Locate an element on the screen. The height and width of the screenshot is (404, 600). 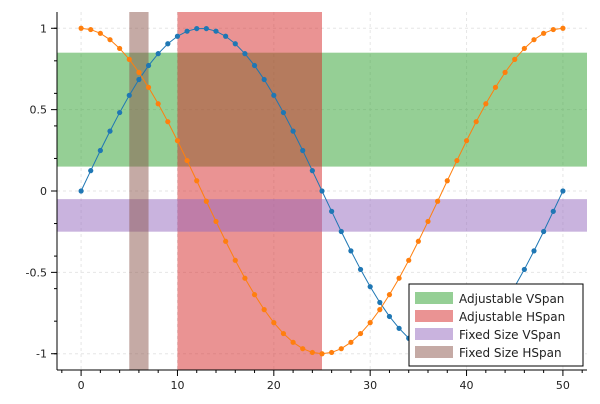
x-tick-label: 0 is located at coordinates (81, 385).